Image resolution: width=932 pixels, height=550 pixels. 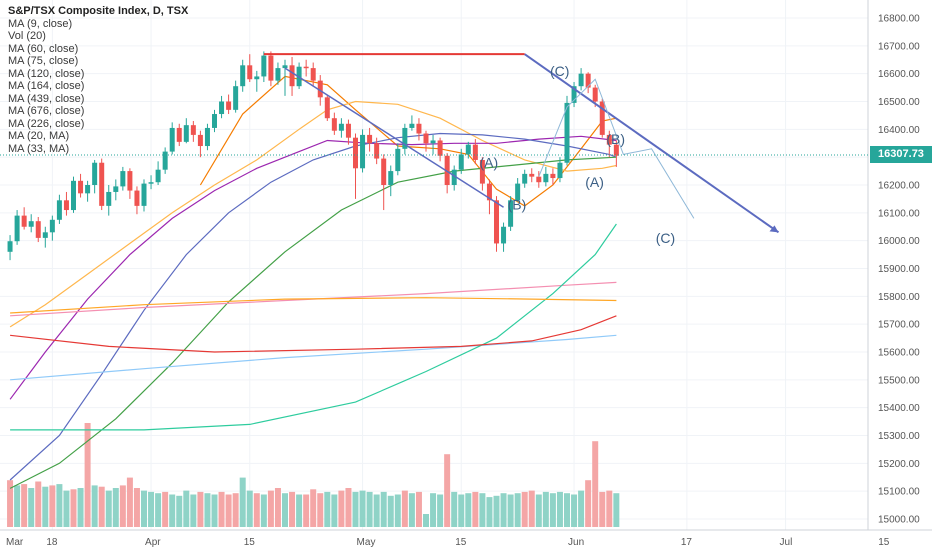 What do you see at coordinates (899, 492) in the screenshot?
I see `y-tick-label: 15100.00` at bounding box center [899, 492].